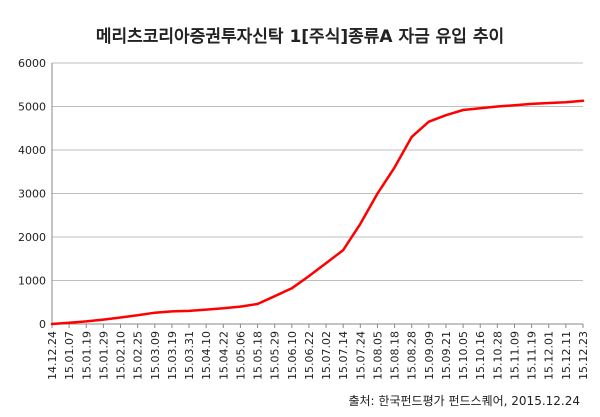 This screenshot has width=600, height=417. Describe the element at coordinates (52, 355) in the screenshot. I see `x-tick-label: 14.12.24` at that location.